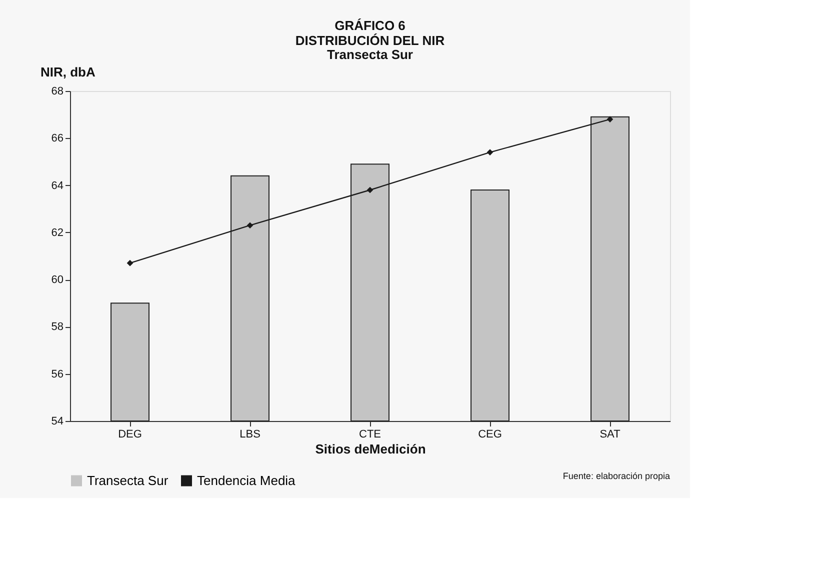  I want to click on y-tick-label: 66, so click(57, 138).